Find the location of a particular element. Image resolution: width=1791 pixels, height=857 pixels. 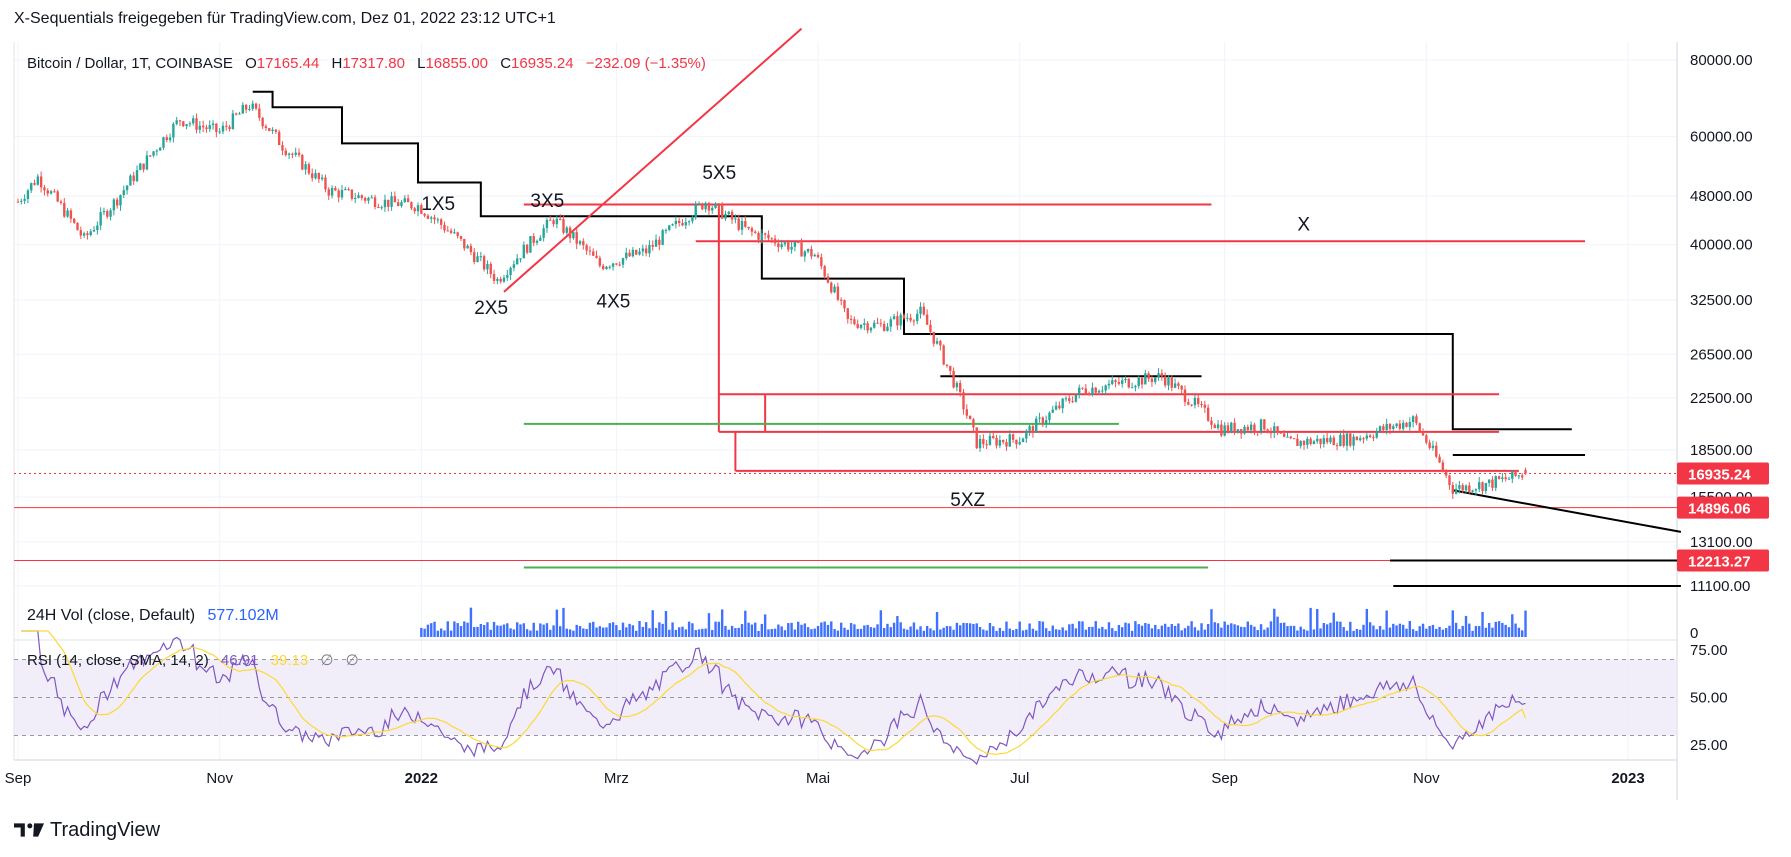

annotation-1x5: 1X5 is located at coordinates (438, 204).